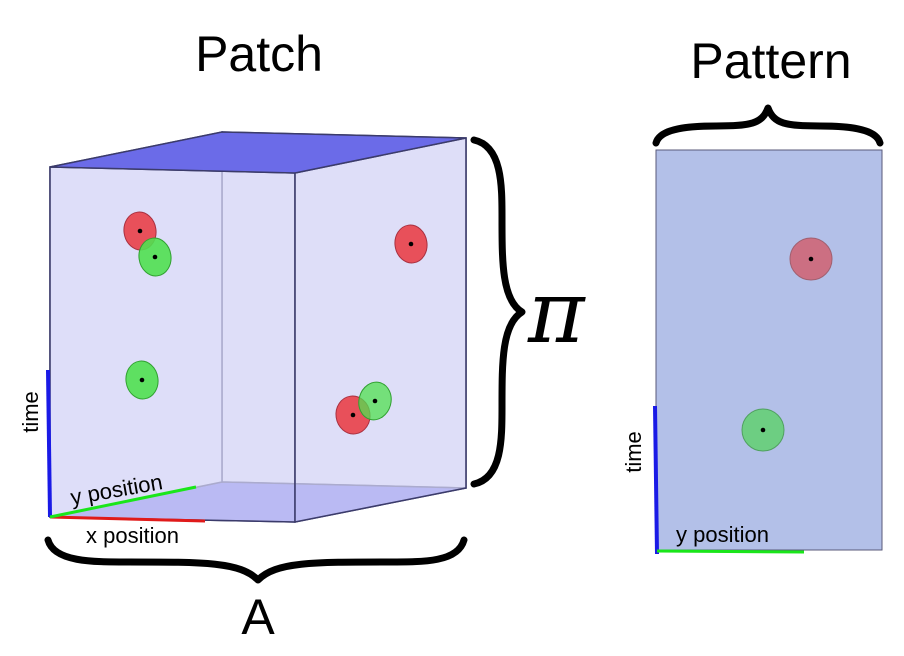 This screenshot has height=656, width=904. I want to click on patch-top-face, so click(258, 152).